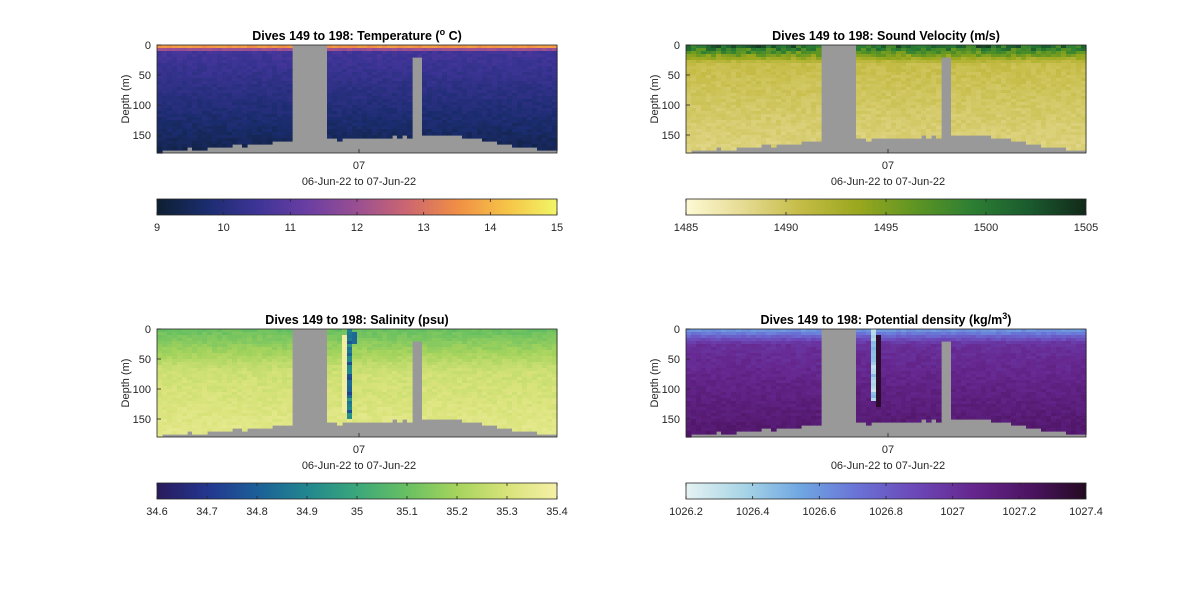 Image resolution: width=1200 pixels, height=601 pixels. I want to click on colorbar-tick-label: 9, so click(157, 228).